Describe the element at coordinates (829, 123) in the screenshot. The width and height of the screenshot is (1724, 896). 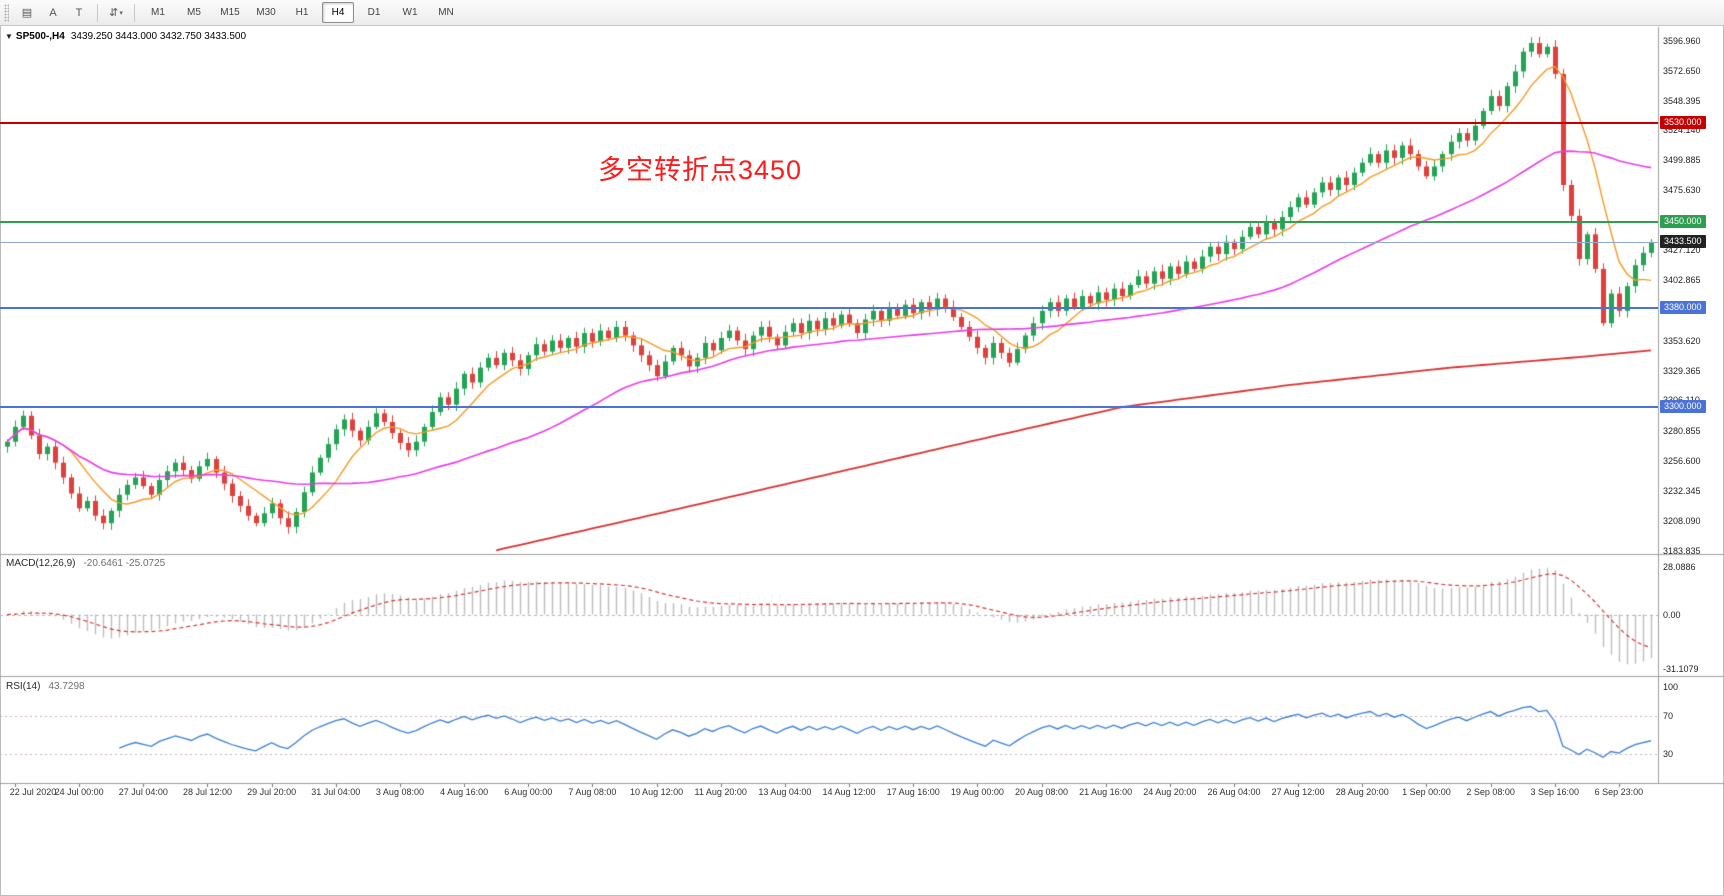
I see `hline-3530.000` at that location.